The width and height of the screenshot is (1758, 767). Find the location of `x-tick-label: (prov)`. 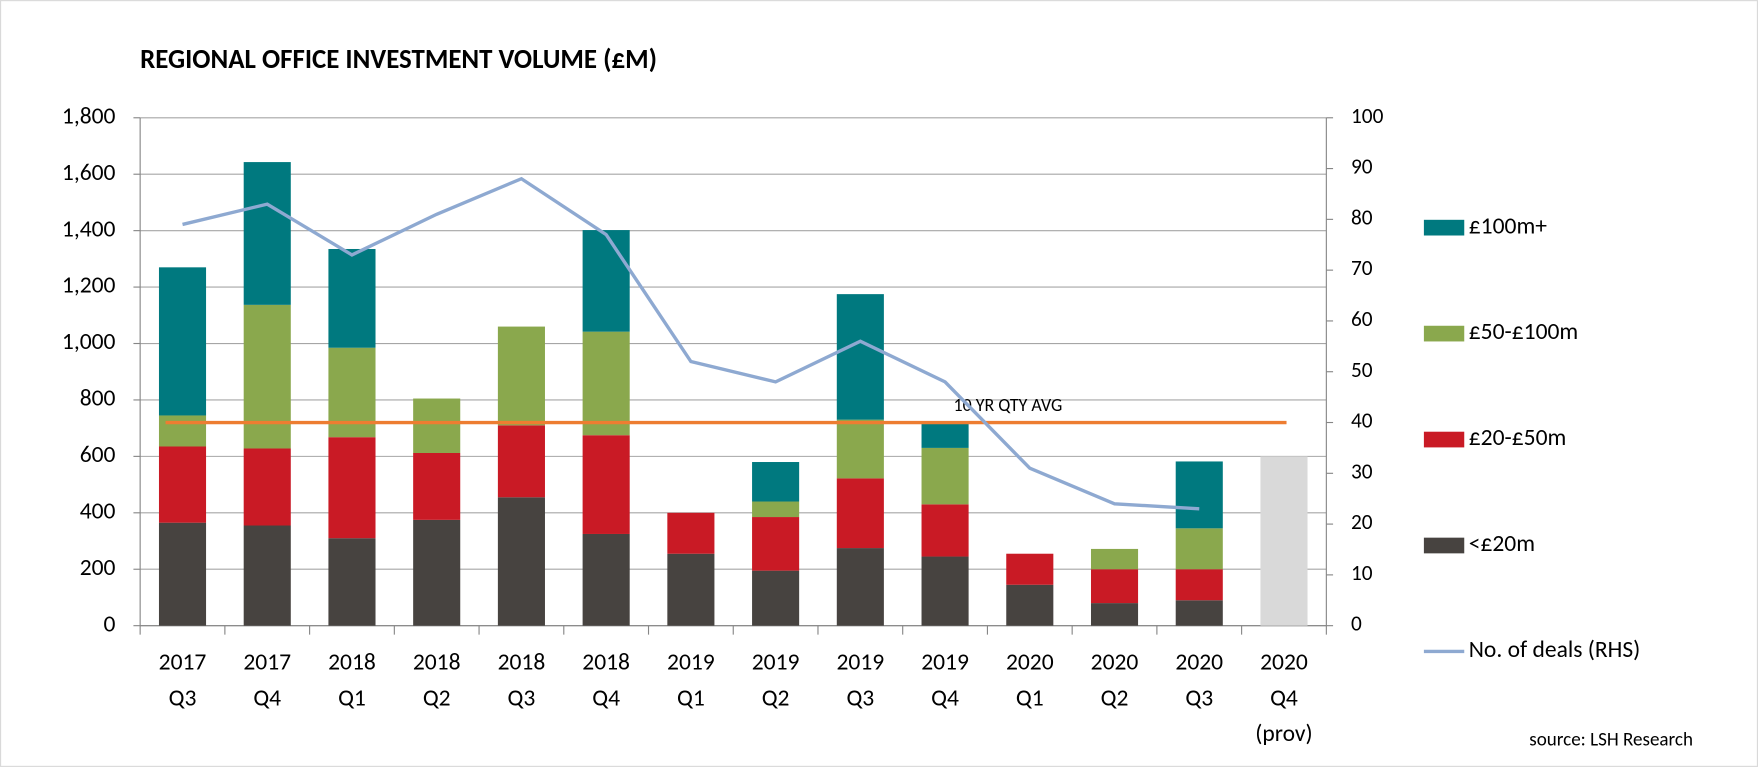

x-tick-label: (prov) is located at coordinates (1283, 734).